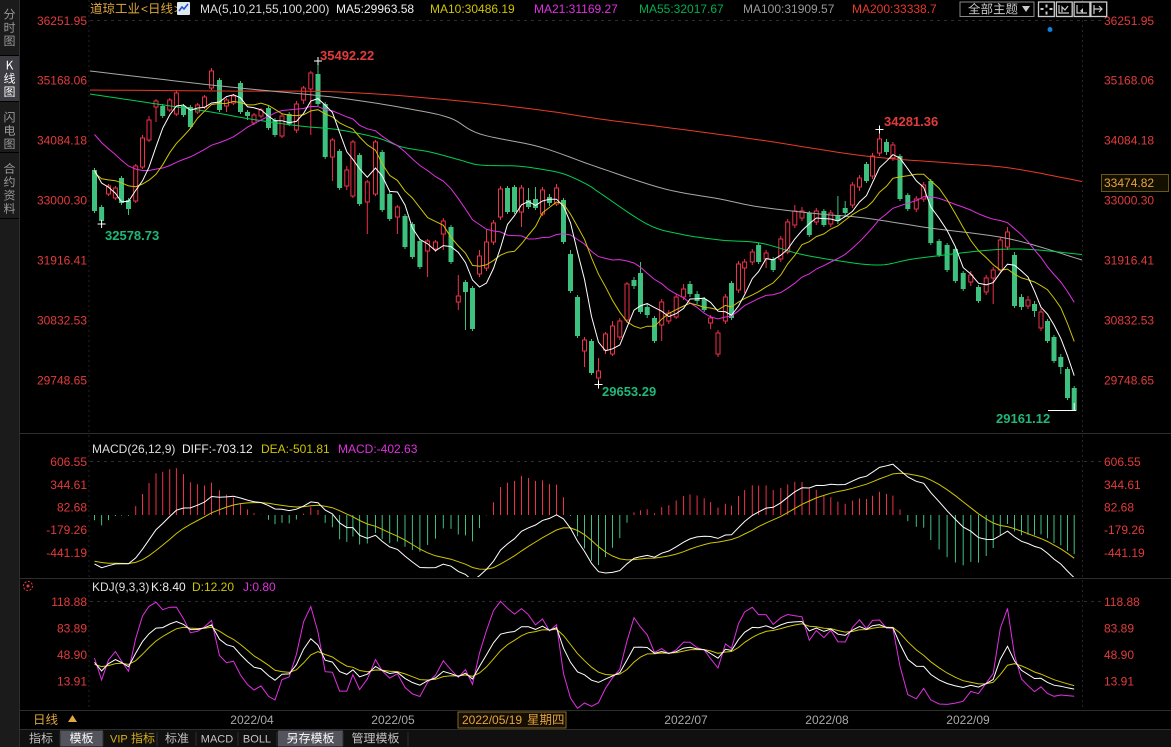  I want to click on svg-text: KDJ(9,3,3), so click(120, 587).